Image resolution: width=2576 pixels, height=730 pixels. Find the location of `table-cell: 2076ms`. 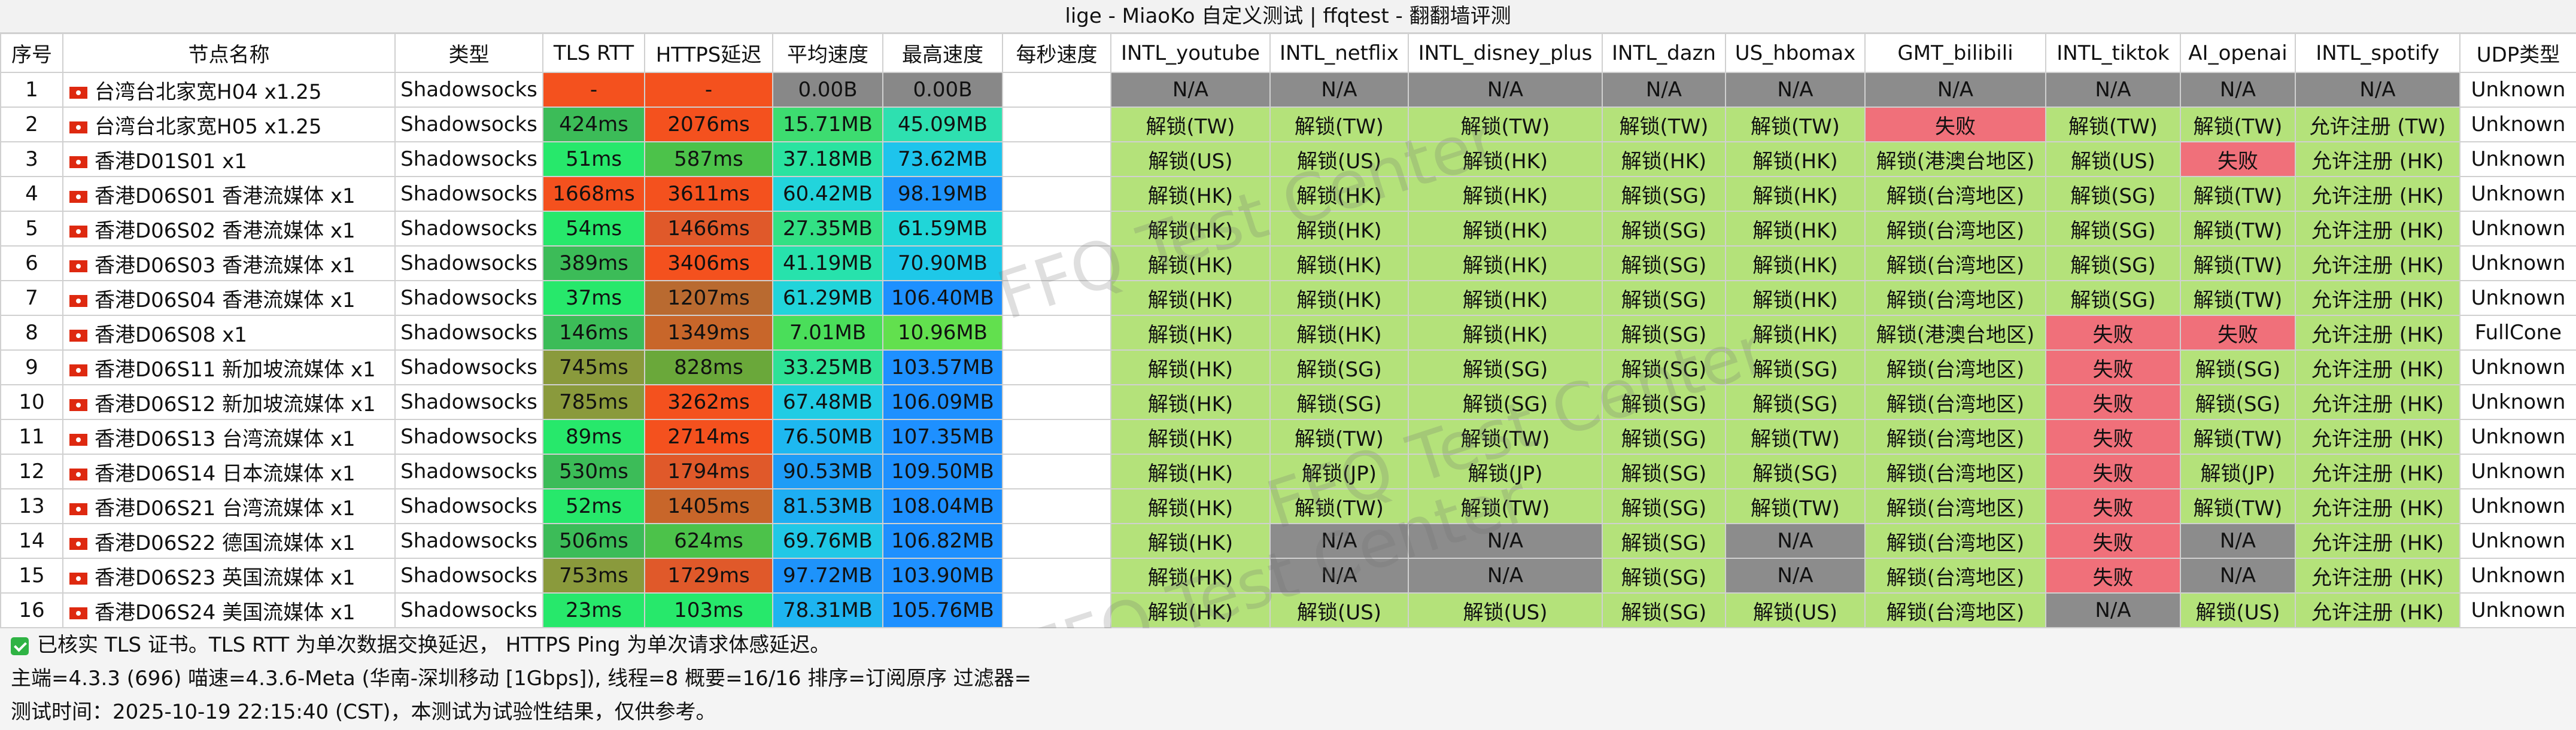

table-cell: 2076ms is located at coordinates (709, 124).